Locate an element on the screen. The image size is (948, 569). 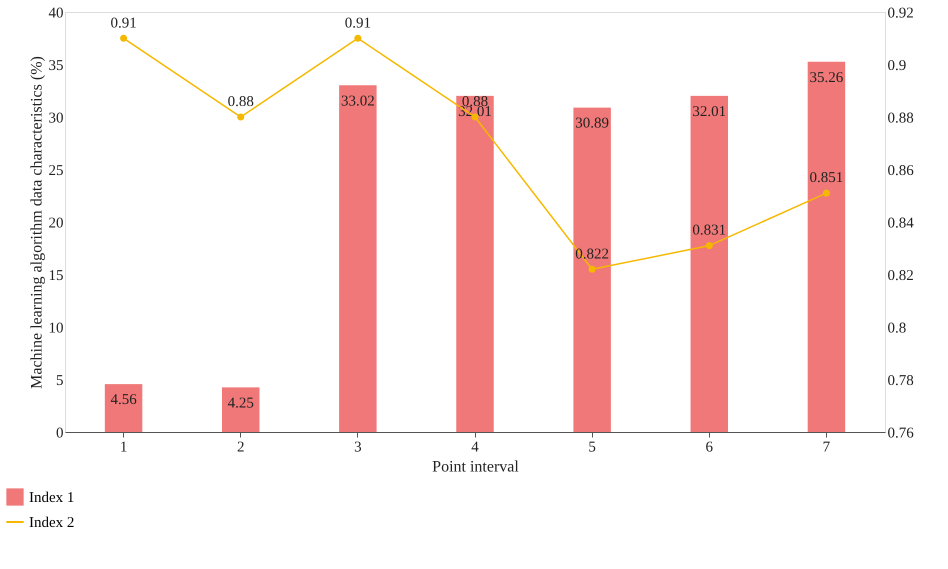
data-label: 0.831 is located at coordinates (709, 230).